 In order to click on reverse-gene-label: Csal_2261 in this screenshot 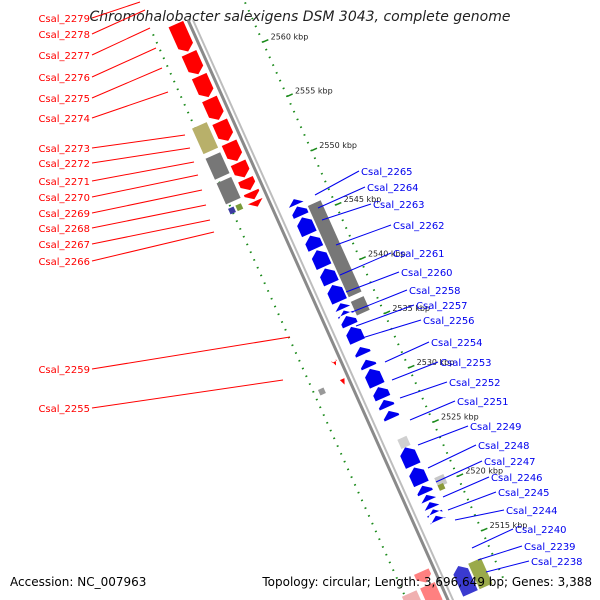, I will do `click(419, 254)`.